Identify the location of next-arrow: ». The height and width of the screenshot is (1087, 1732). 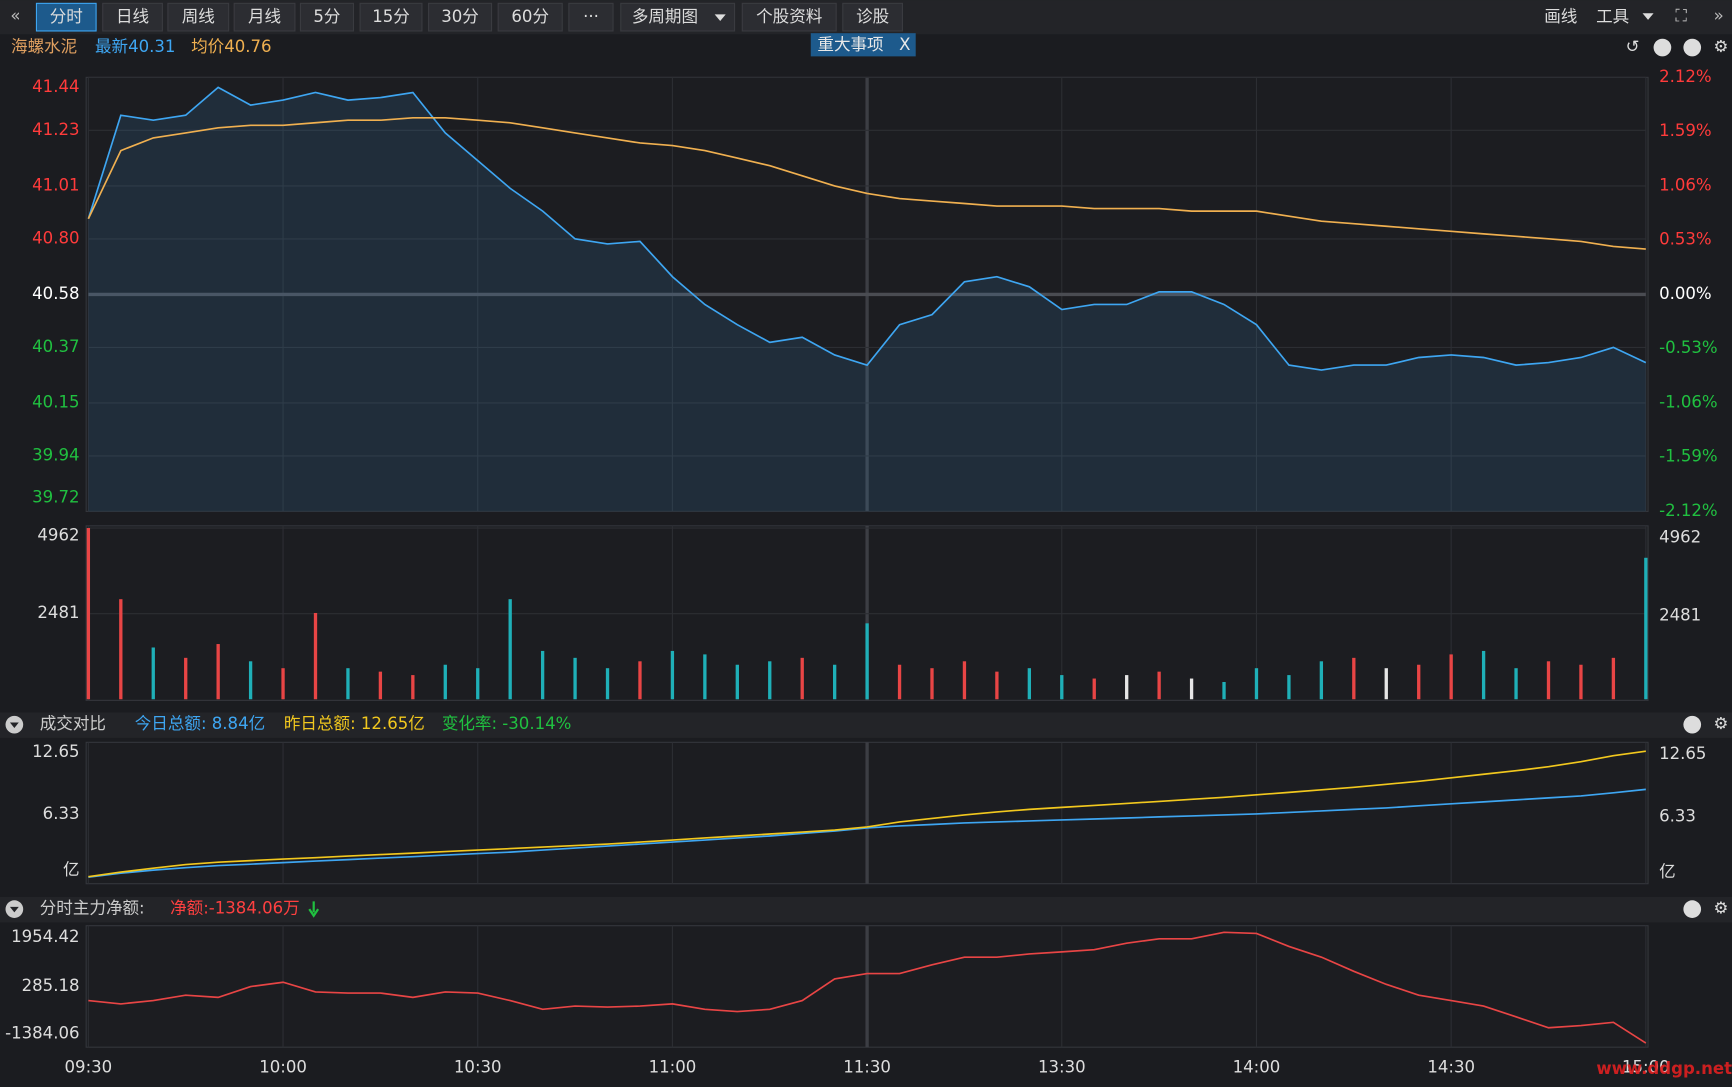
(1719, 15).